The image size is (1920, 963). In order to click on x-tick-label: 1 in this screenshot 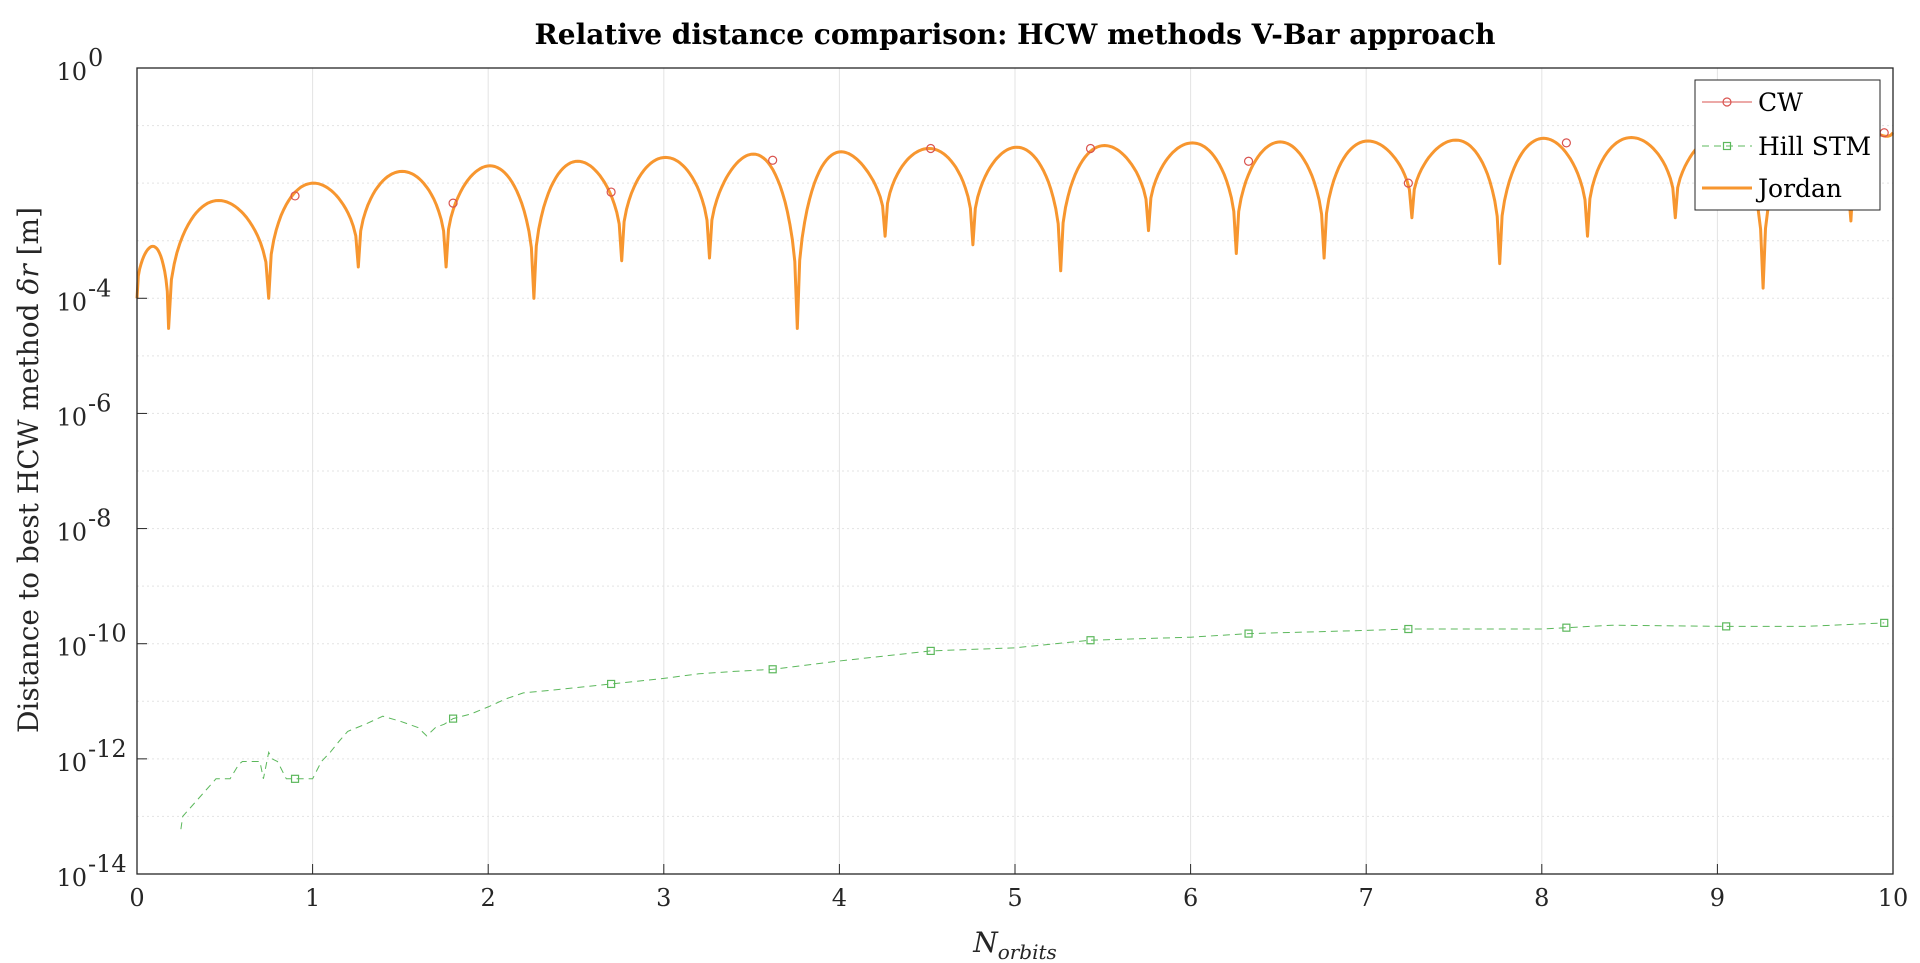, I will do `click(312, 898)`.